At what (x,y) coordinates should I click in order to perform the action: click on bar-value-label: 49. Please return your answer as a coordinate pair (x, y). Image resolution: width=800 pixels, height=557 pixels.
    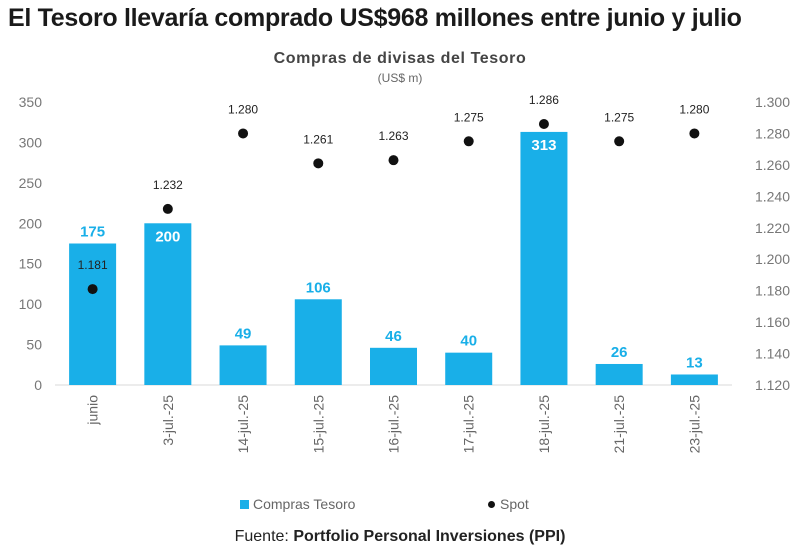
    Looking at the image, I should click on (243, 333).